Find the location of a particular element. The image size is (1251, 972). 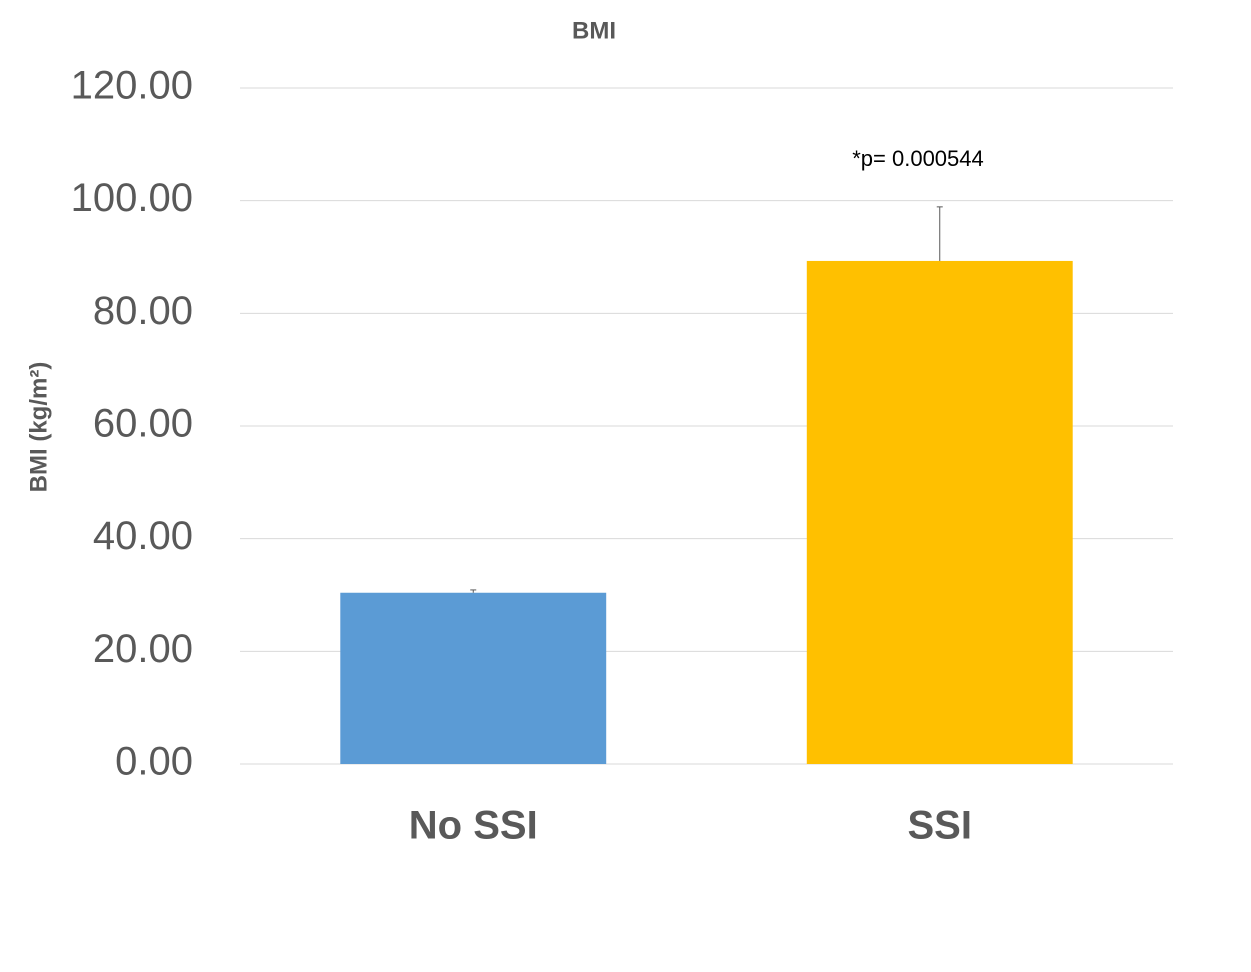

y-tick-label: 60.00 is located at coordinates (143, 424).